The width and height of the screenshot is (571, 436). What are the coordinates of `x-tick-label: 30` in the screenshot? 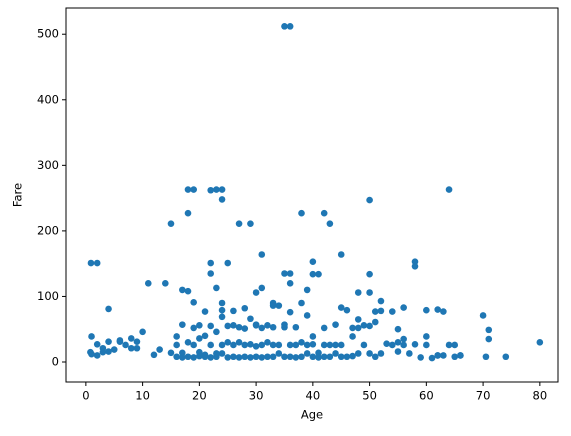 It's located at (256, 396).